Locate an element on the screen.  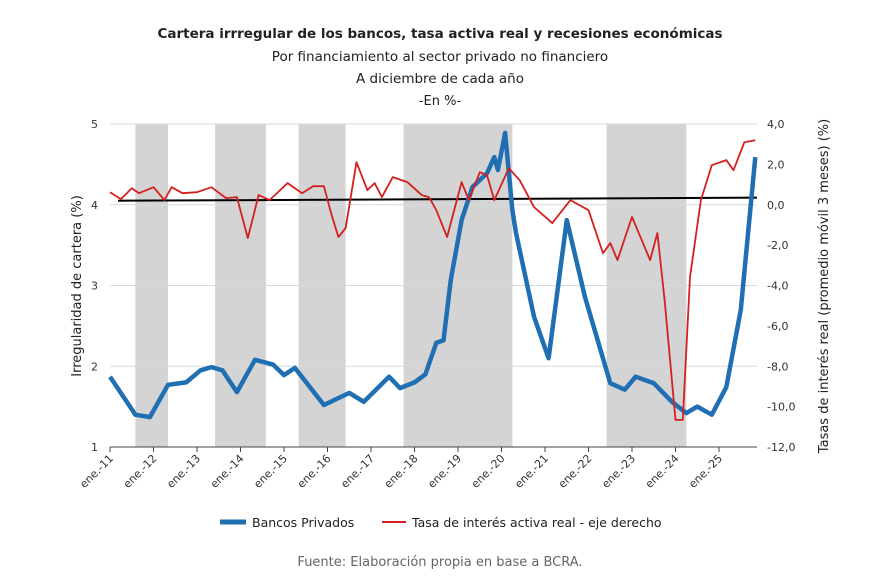
x-tick-label: ene.-21 is located at coordinates (531, 471).